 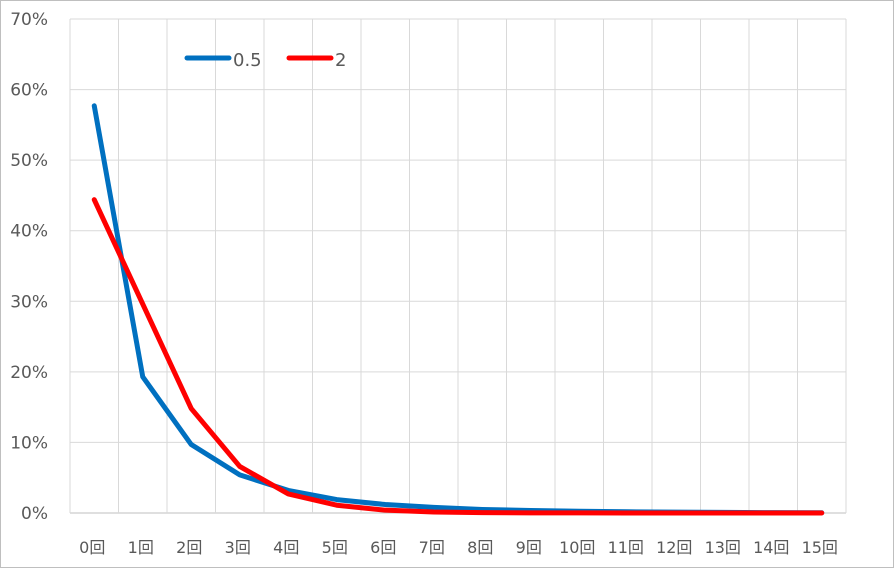 I want to click on x-tick-label: 14回, so click(x=771, y=547).